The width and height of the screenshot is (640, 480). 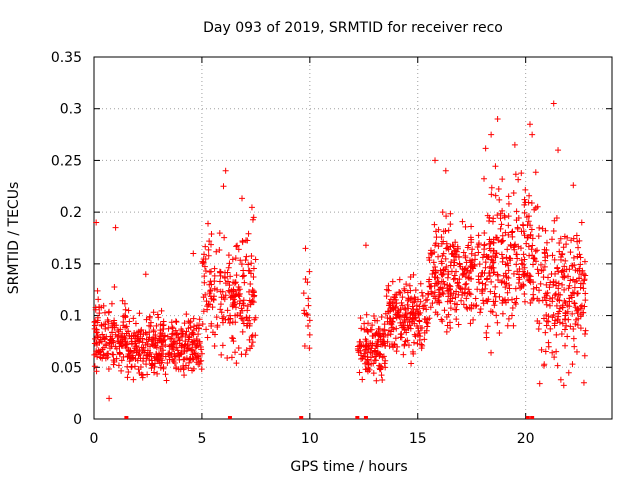 What do you see at coordinates (357, 417) in the screenshot?
I see `zero-point` at bounding box center [357, 417].